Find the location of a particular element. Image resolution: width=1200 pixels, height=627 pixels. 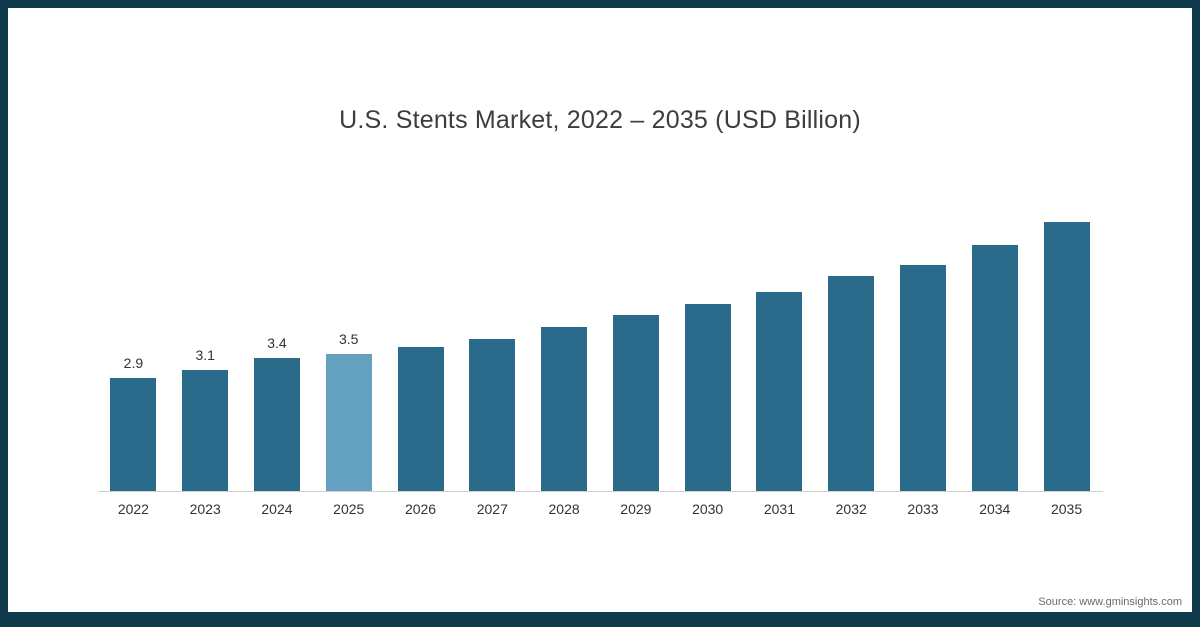

x-axis-label: 2034 is located at coordinates (995, 509).